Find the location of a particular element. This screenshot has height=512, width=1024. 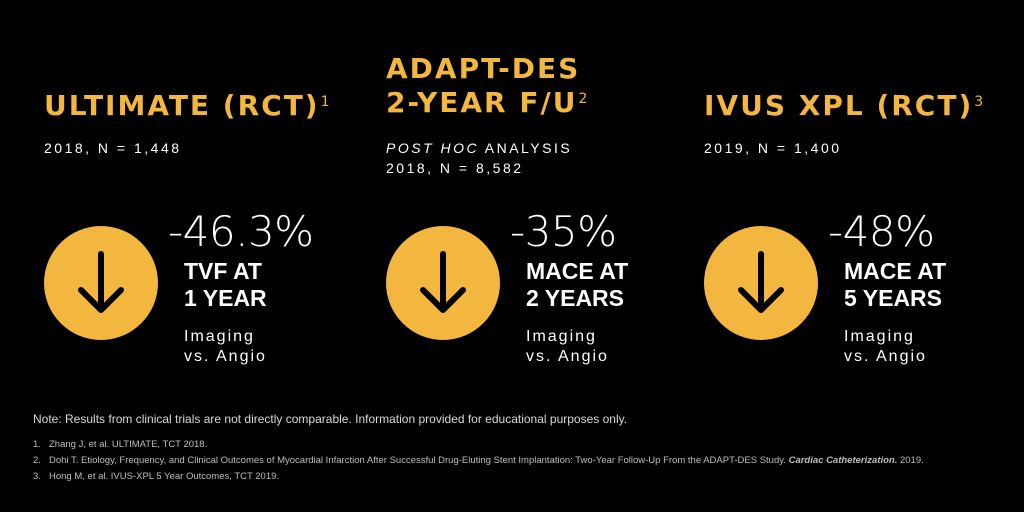

study-title-line-2: 2-YEAR F/U is located at coordinates (482, 102).